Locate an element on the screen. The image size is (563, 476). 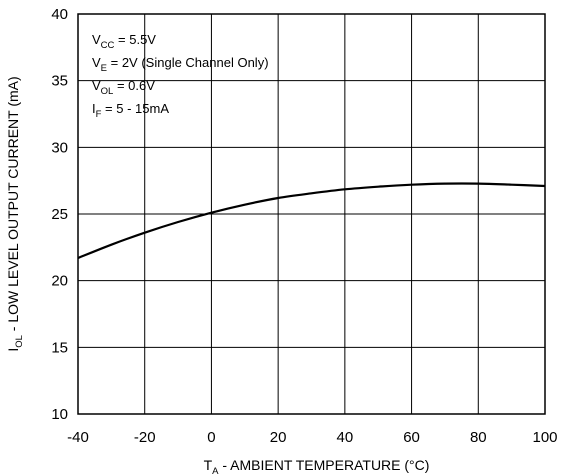
x-tick-label: 0 is located at coordinates (211, 437).